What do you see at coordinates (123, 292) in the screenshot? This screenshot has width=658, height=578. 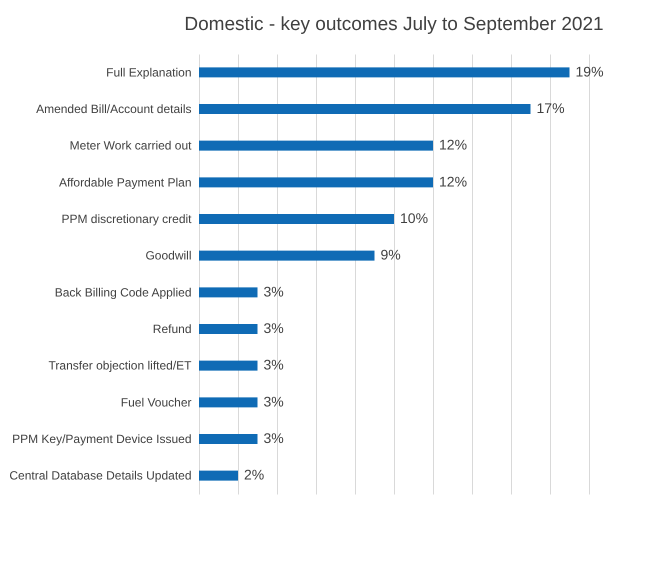 I see `y-tick-label: Back Billing Code Applied` at bounding box center [123, 292].